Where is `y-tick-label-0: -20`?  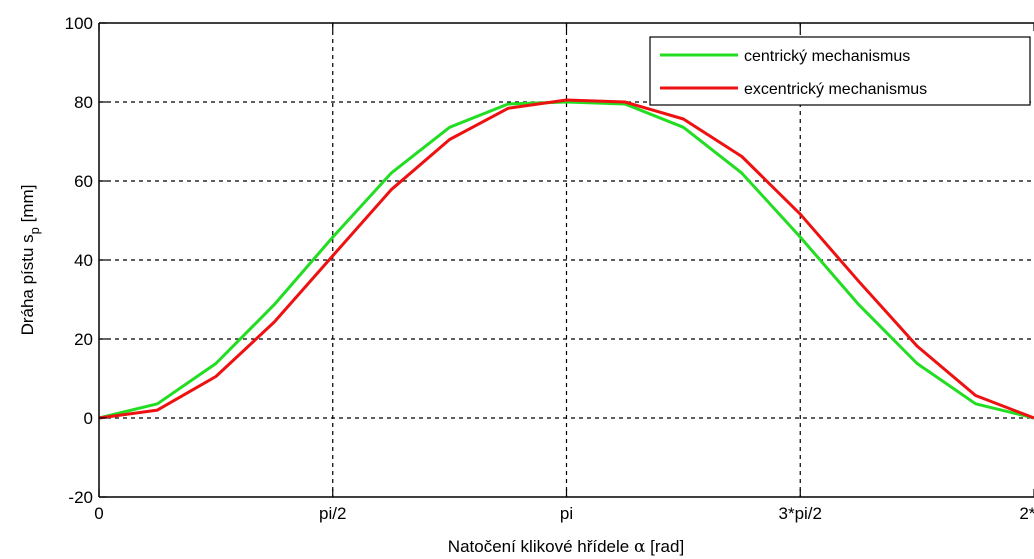
y-tick-label-0: -20 is located at coordinates (80, 497).